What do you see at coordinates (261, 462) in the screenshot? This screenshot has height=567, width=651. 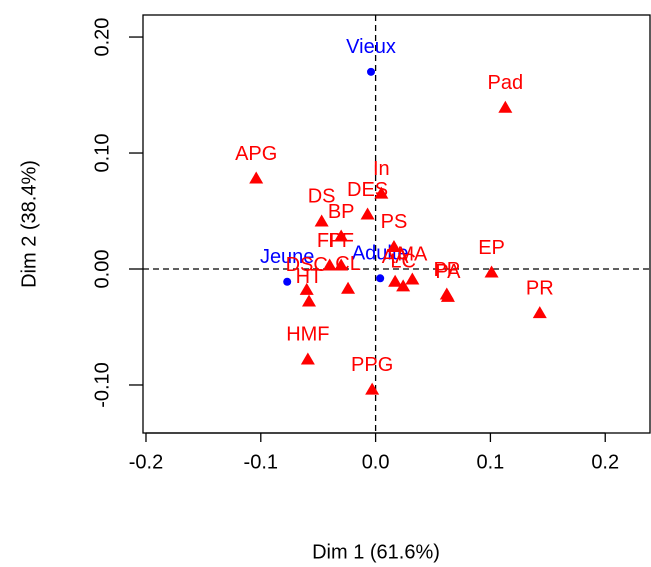 I see `x-tick-label: -0.1` at bounding box center [261, 462].